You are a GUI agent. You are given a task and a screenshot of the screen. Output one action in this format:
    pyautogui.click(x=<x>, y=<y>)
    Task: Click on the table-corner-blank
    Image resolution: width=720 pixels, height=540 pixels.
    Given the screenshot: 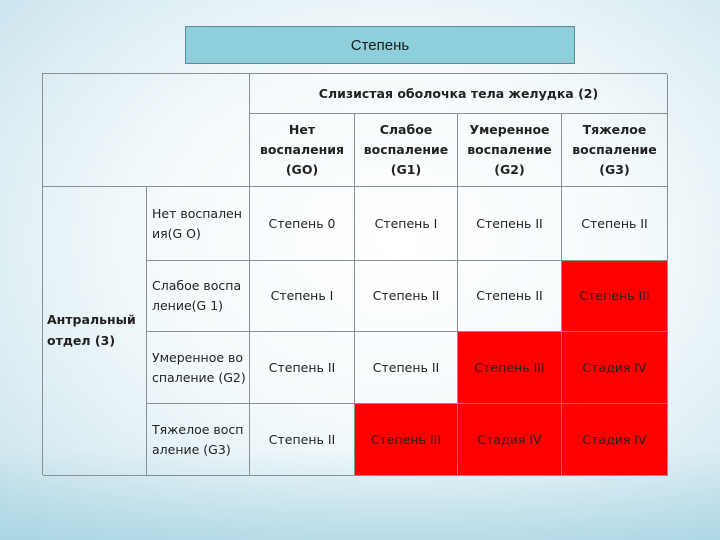 What is the action you would take?
    pyautogui.click(x=146, y=130)
    